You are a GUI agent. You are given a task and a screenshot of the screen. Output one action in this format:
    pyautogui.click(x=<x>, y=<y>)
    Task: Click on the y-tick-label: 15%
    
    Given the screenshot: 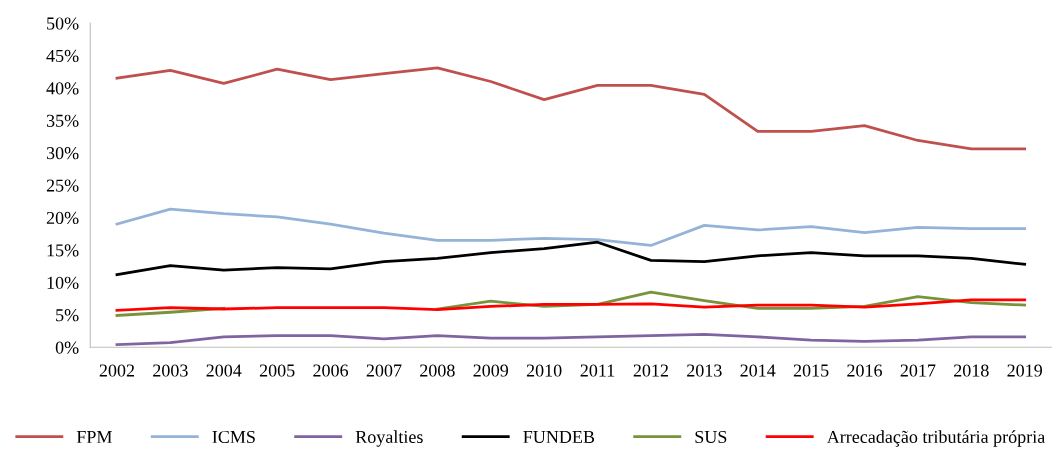 What is the action you would take?
    pyautogui.click(x=63, y=250)
    